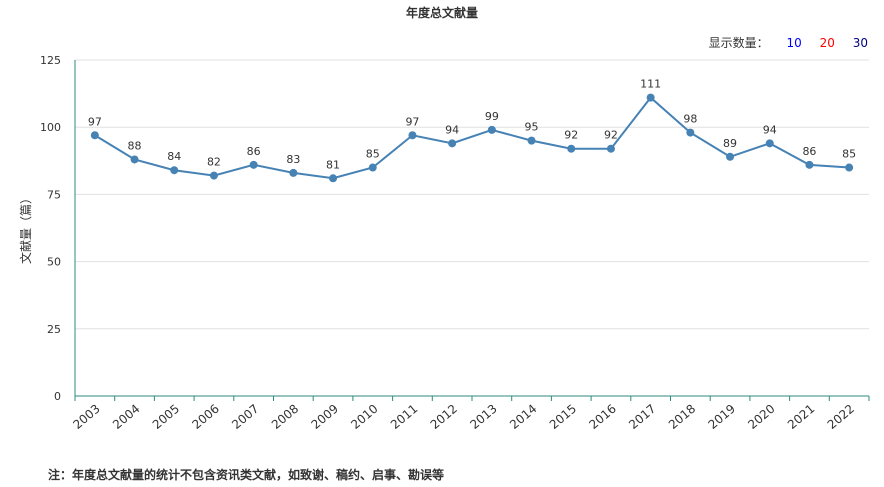 This screenshot has height=487, width=884. I want to click on x-tick-label: 2016, so click(602, 417).